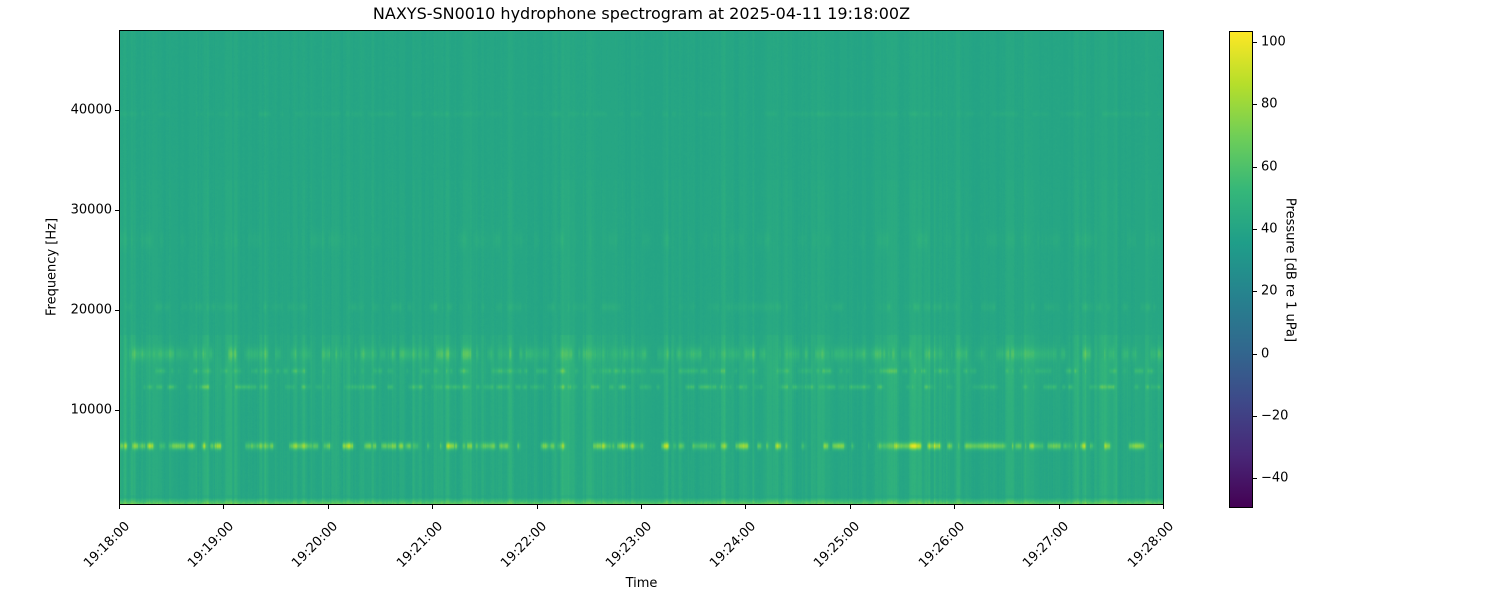 Image resolution: width=1500 pixels, height=600 pixels. Describe the element at coordinates (91, 310) in the screenshot. I see `y-tick-label: 20000` at that location.